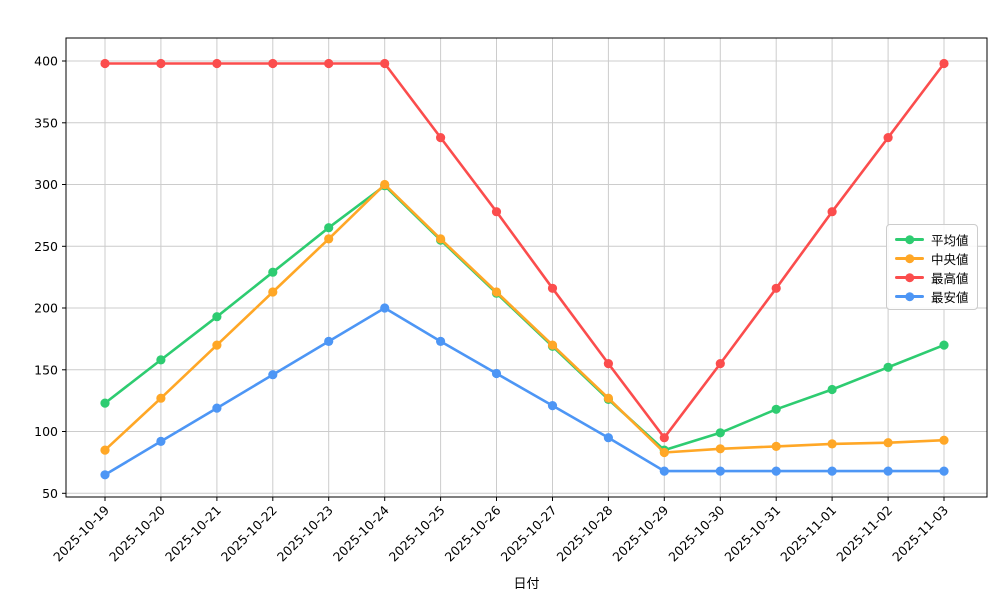 Image resolution: width=1000 pixels, height=600 pixels. Describe the element at coordinates (909, 277) in the screenshot. I see `legend-marker-max-icon` at that location.